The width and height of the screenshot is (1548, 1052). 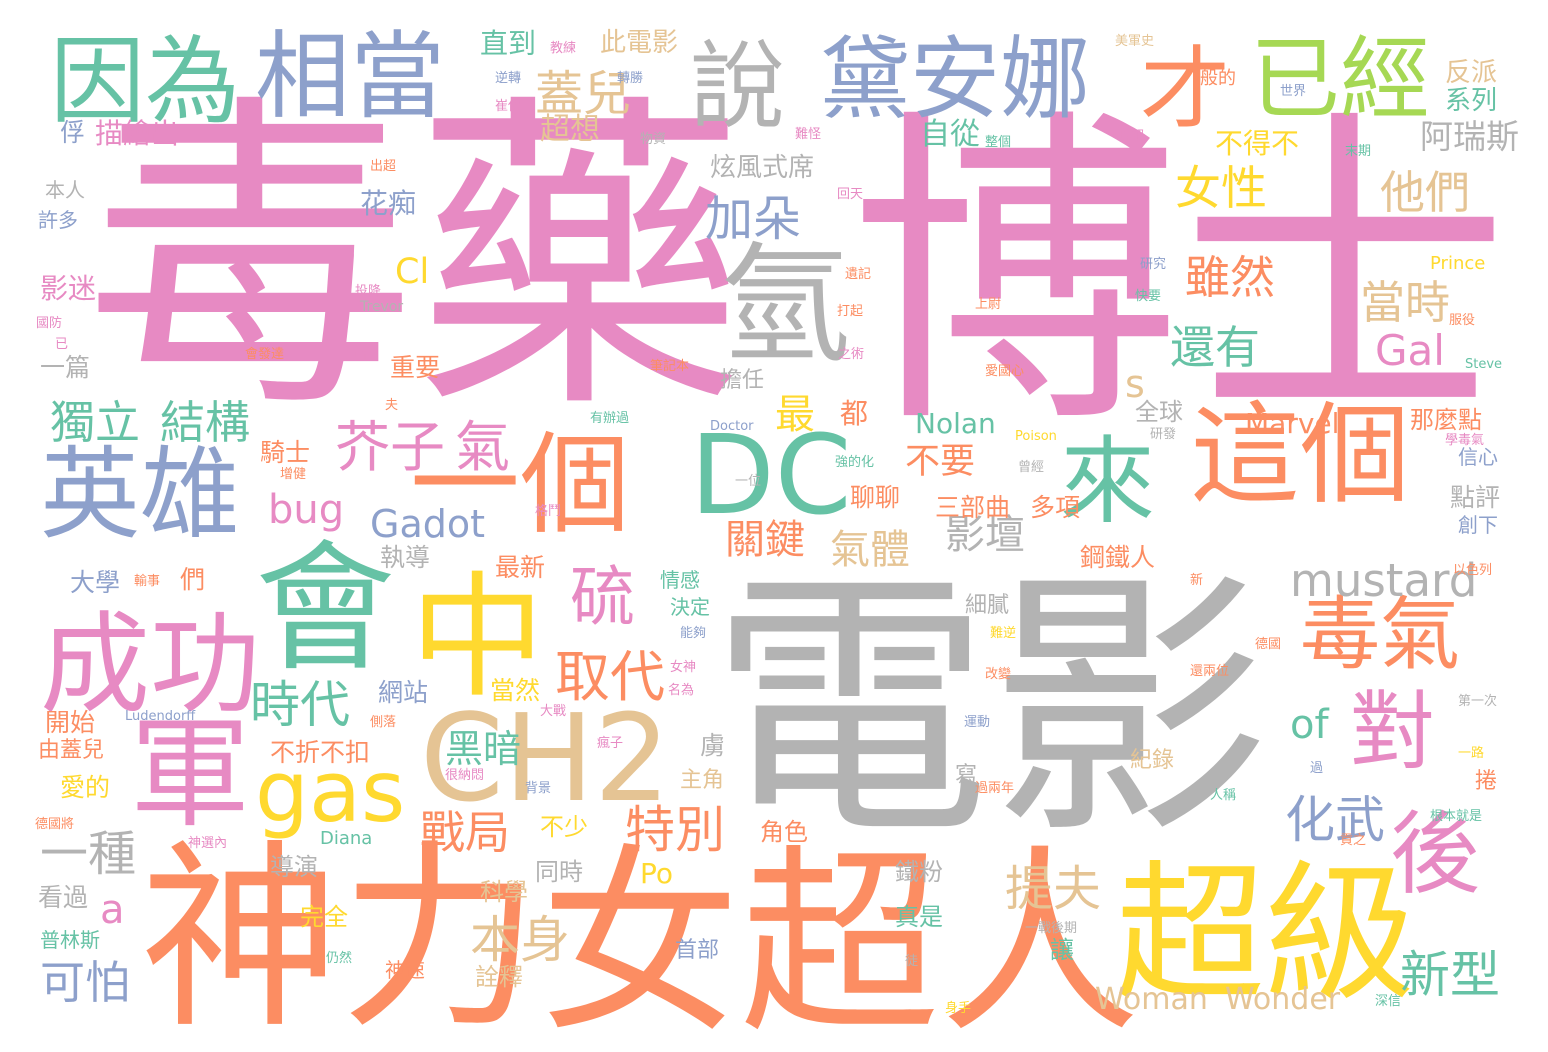 I want to click on word: 一個, so click(x=520, y=485).